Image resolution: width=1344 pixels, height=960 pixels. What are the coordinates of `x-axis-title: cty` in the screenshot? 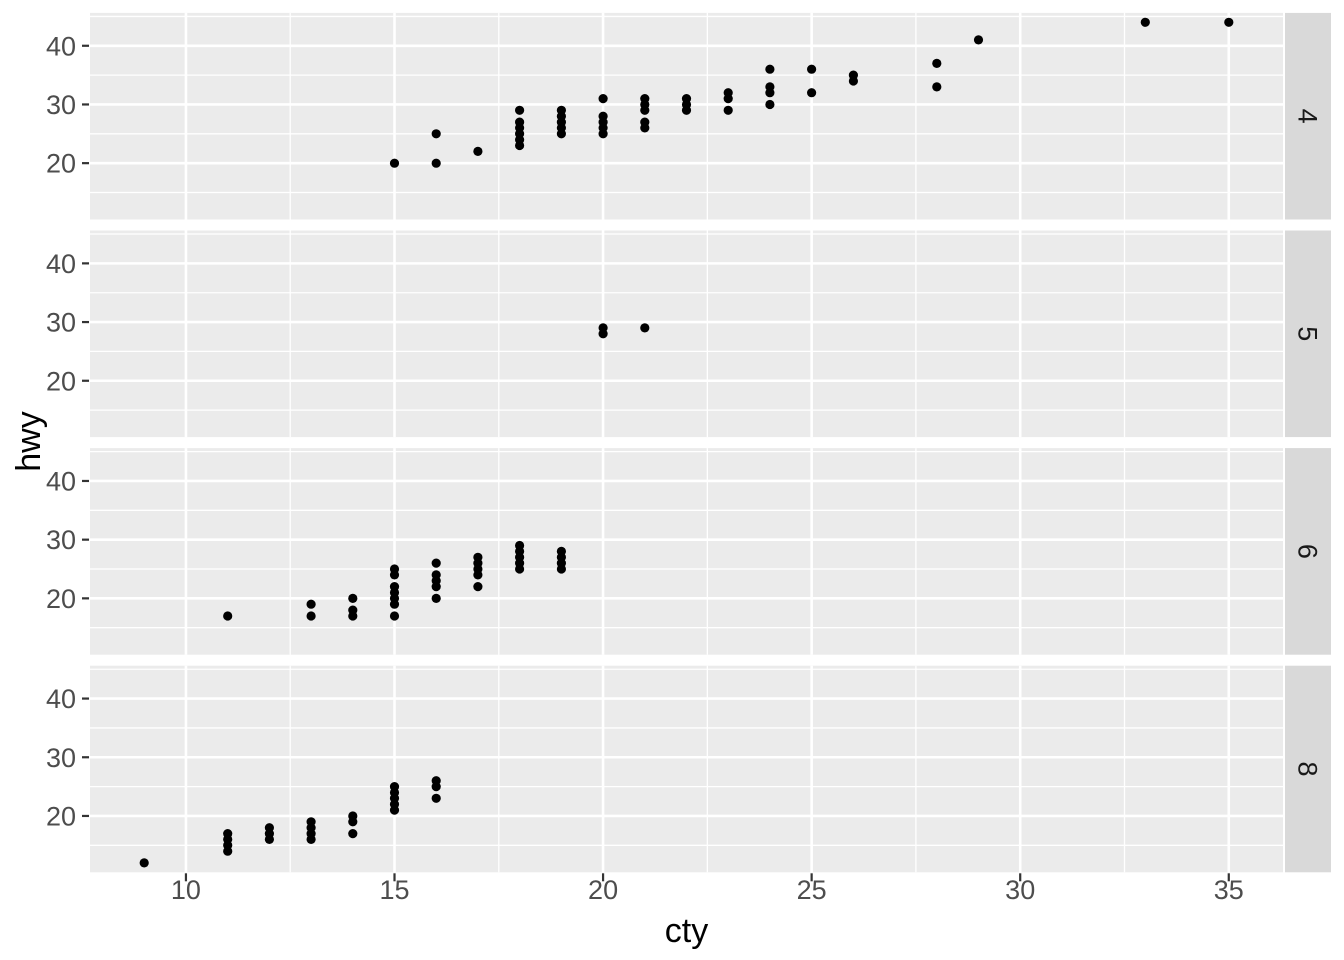 It's located at (686, 931).